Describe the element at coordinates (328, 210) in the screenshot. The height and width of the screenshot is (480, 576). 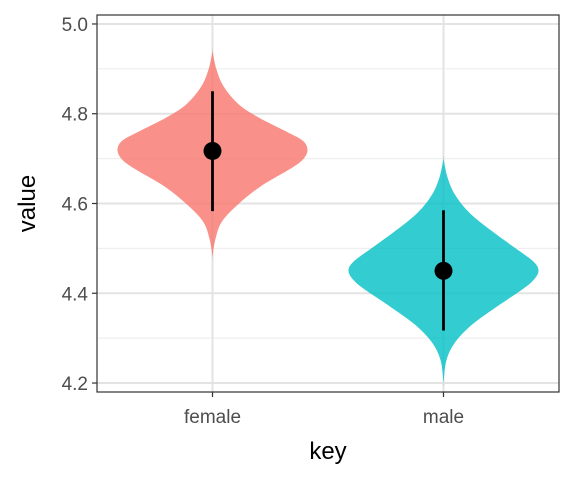
I see `mean-points` at that location.